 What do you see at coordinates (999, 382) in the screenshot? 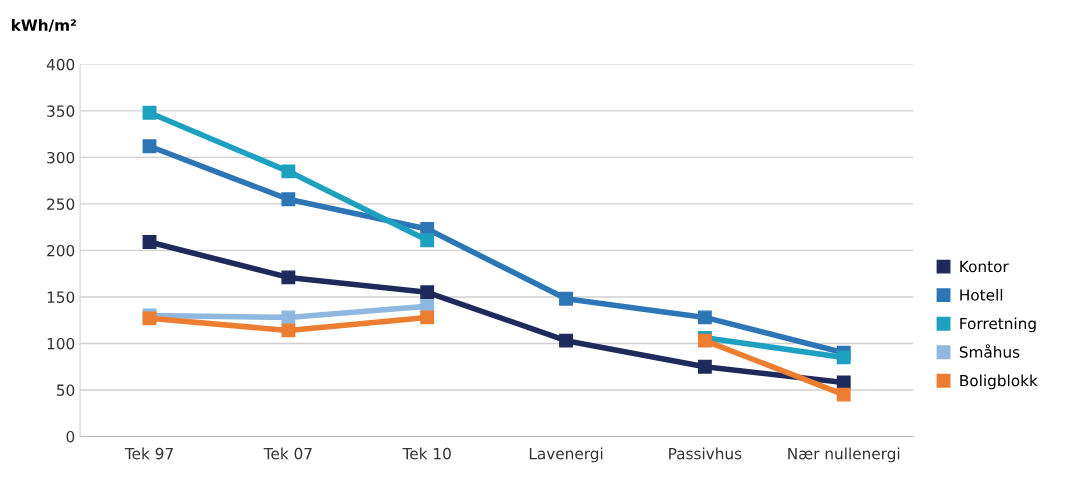
I see `legend-label: Boligblokk` at bounding box center [999, 382].